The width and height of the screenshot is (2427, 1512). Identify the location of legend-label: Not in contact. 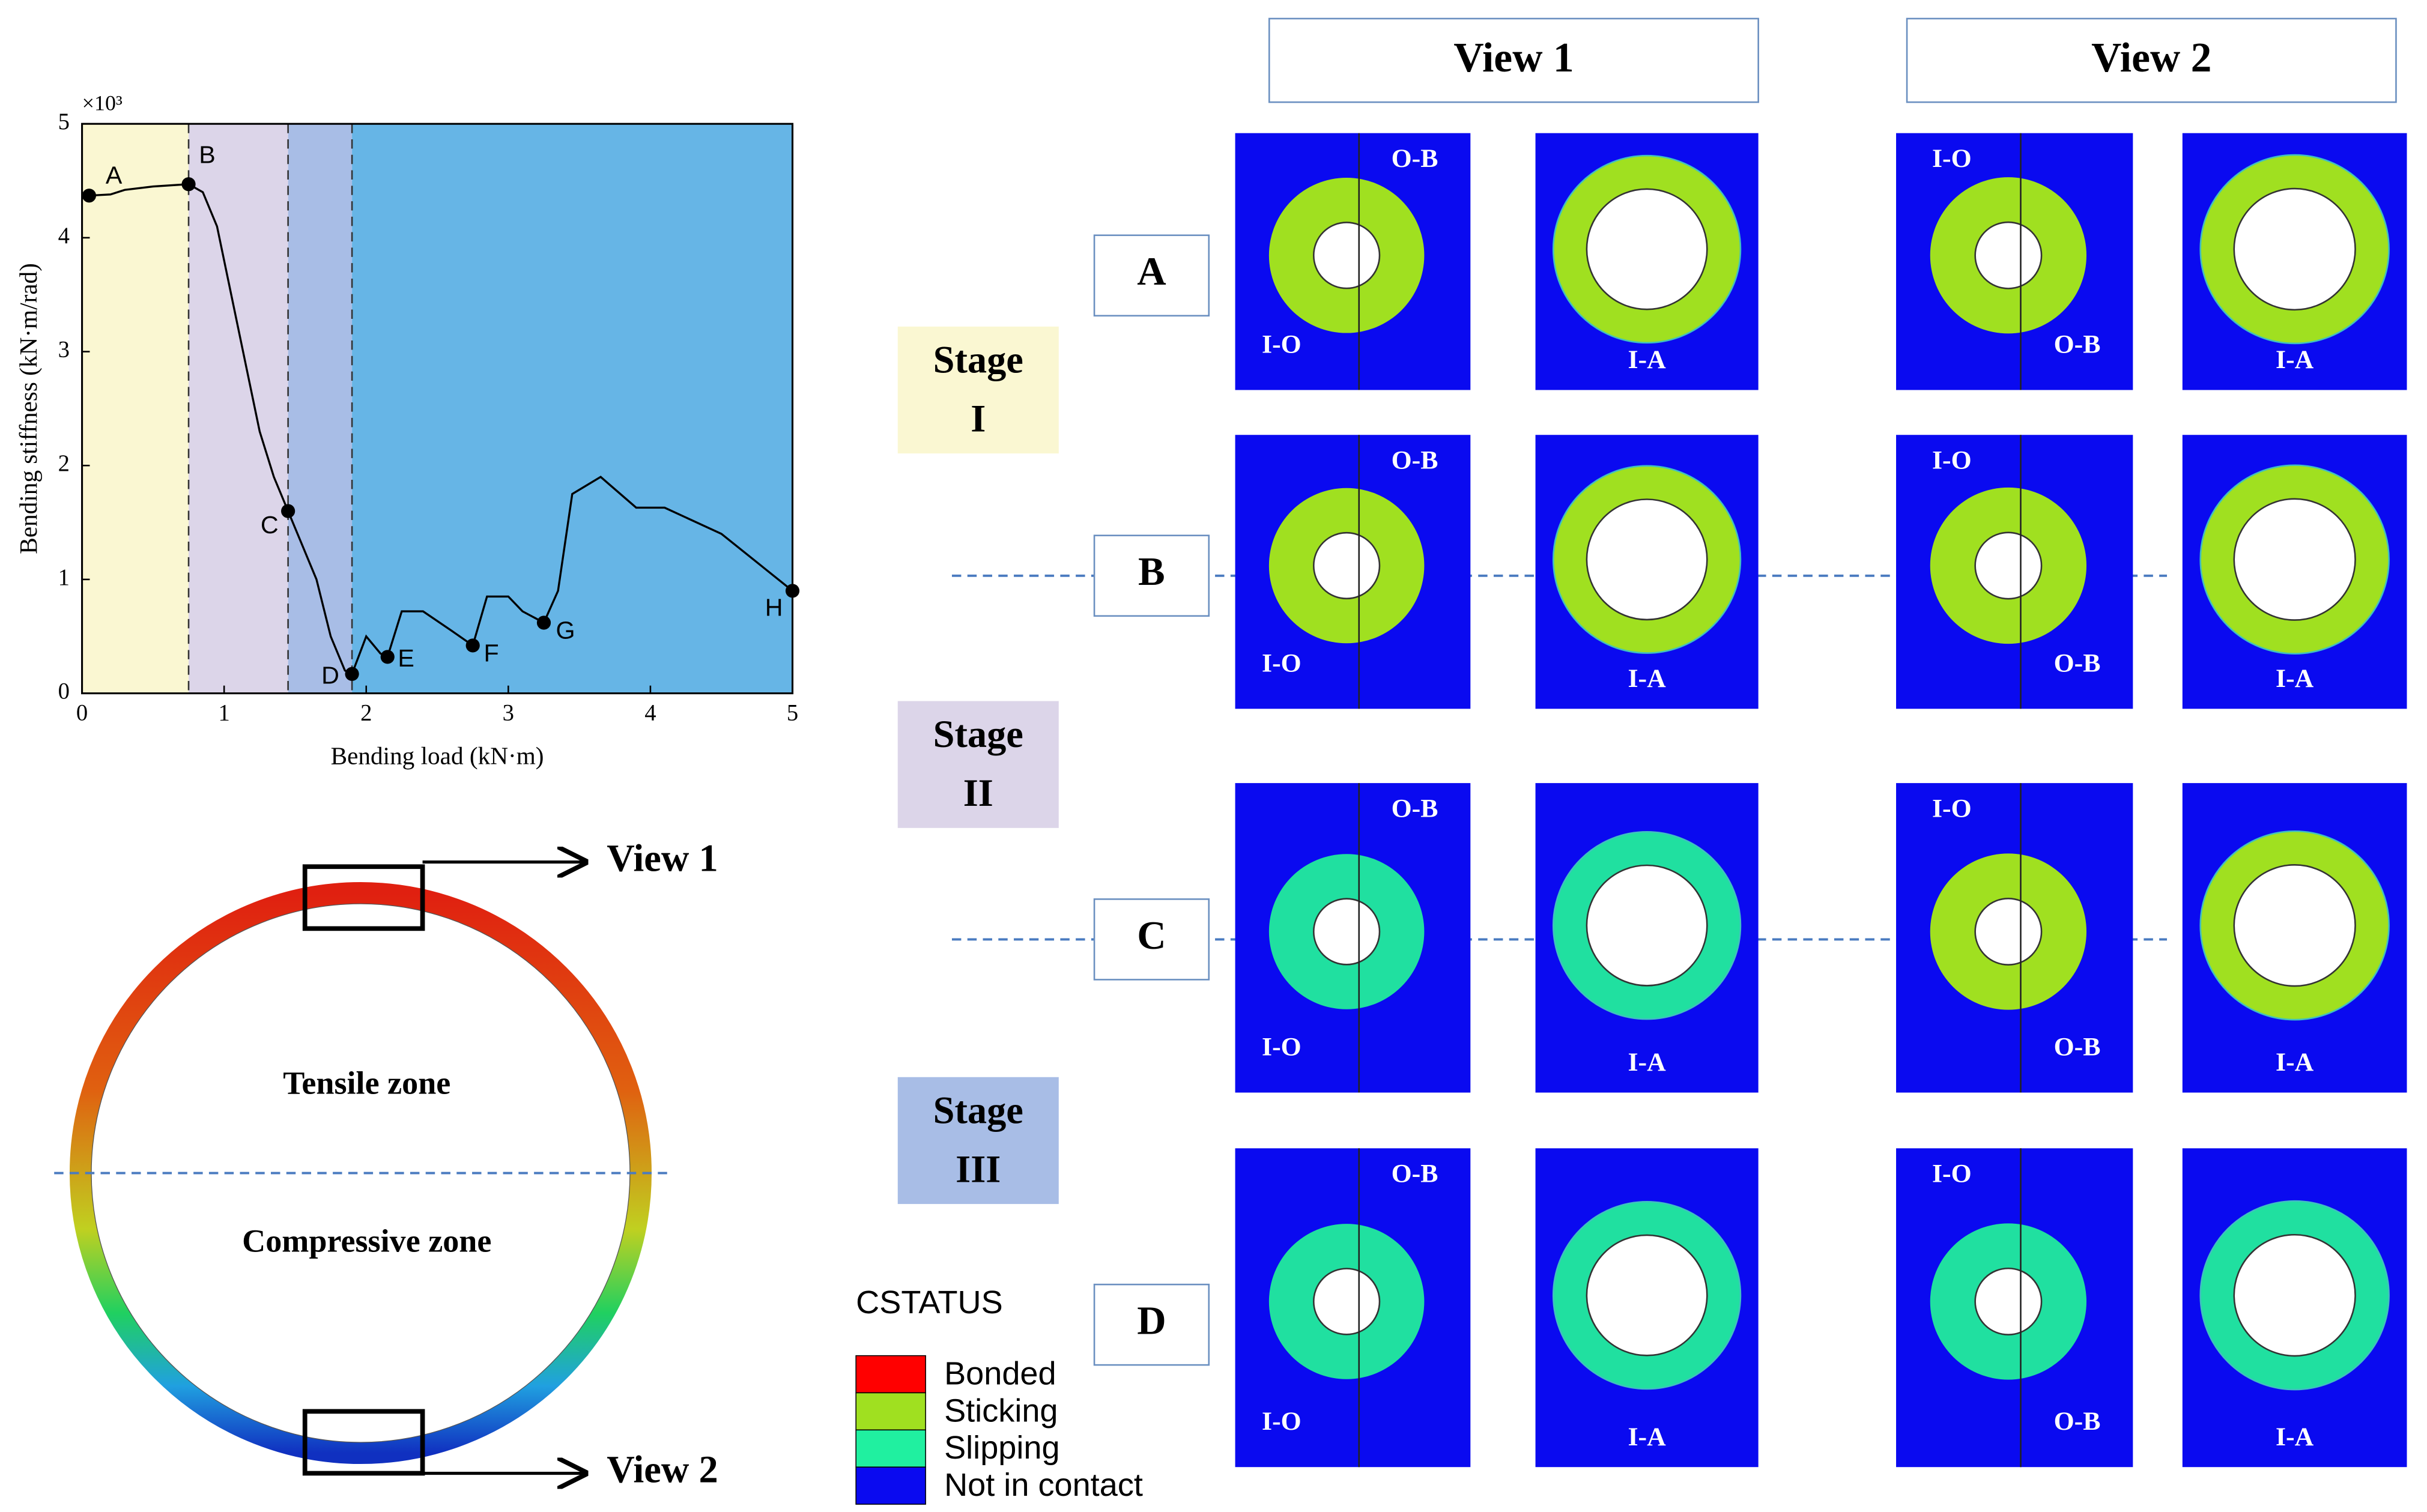
(1043, 1485).